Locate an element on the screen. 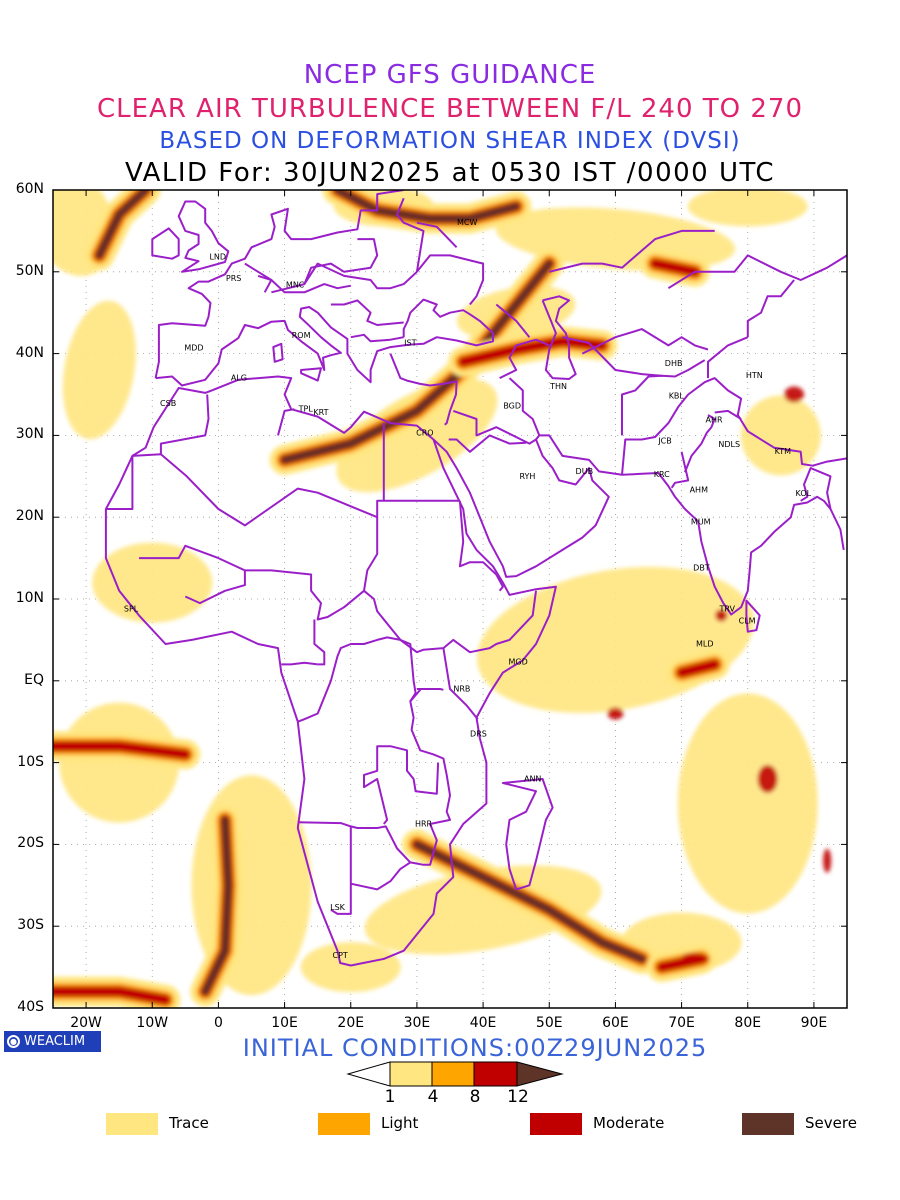  city-label-tpl: TPL is located at coordinates (306, 409).